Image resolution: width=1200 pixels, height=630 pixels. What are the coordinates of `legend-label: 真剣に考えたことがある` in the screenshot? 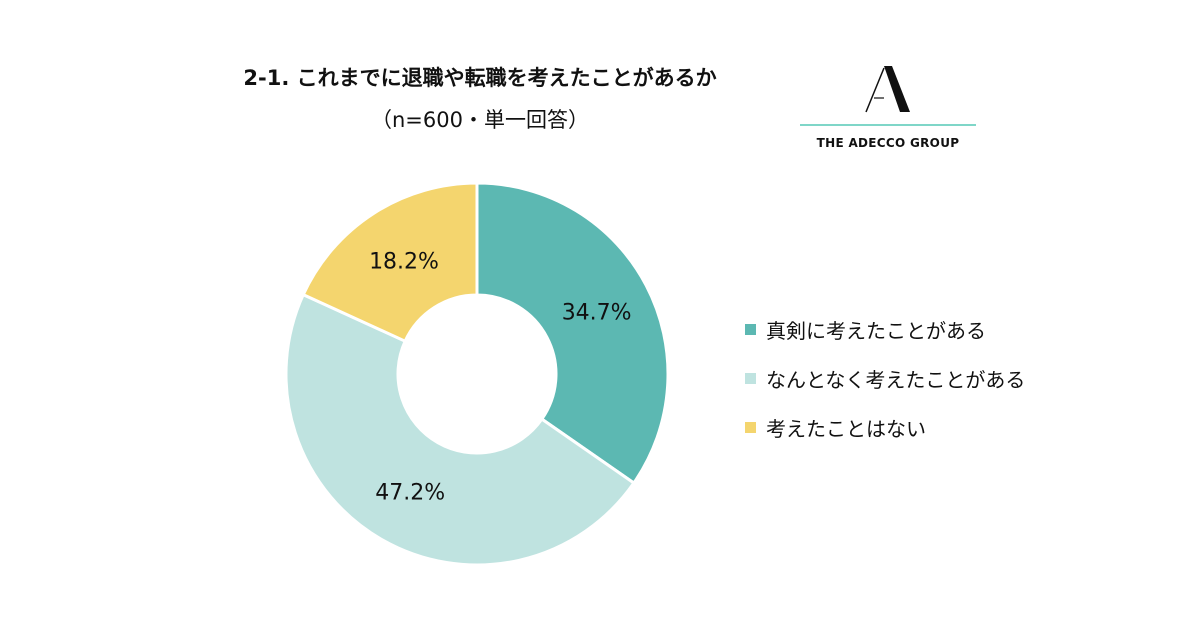 It's located at (876, 331).